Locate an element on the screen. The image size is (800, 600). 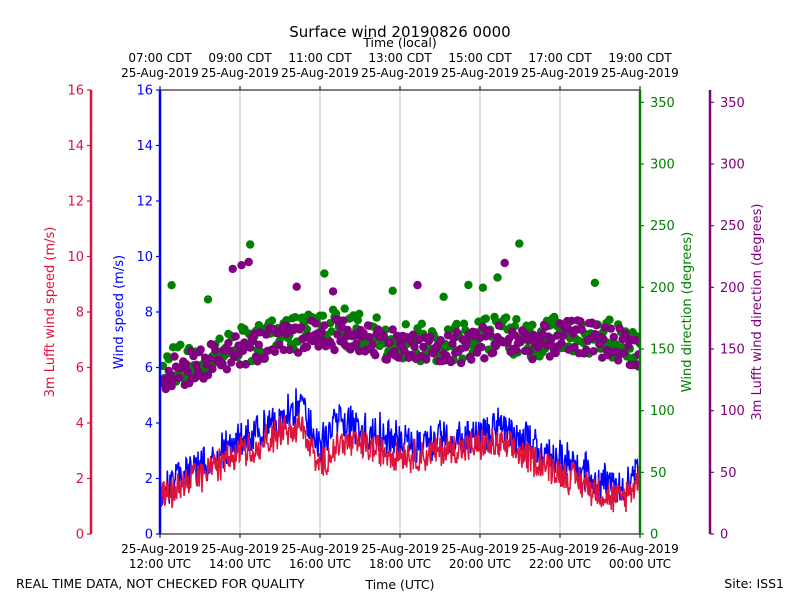
chart-title: Surface wind 20190826 0000 is located at coordinates (399, 32).